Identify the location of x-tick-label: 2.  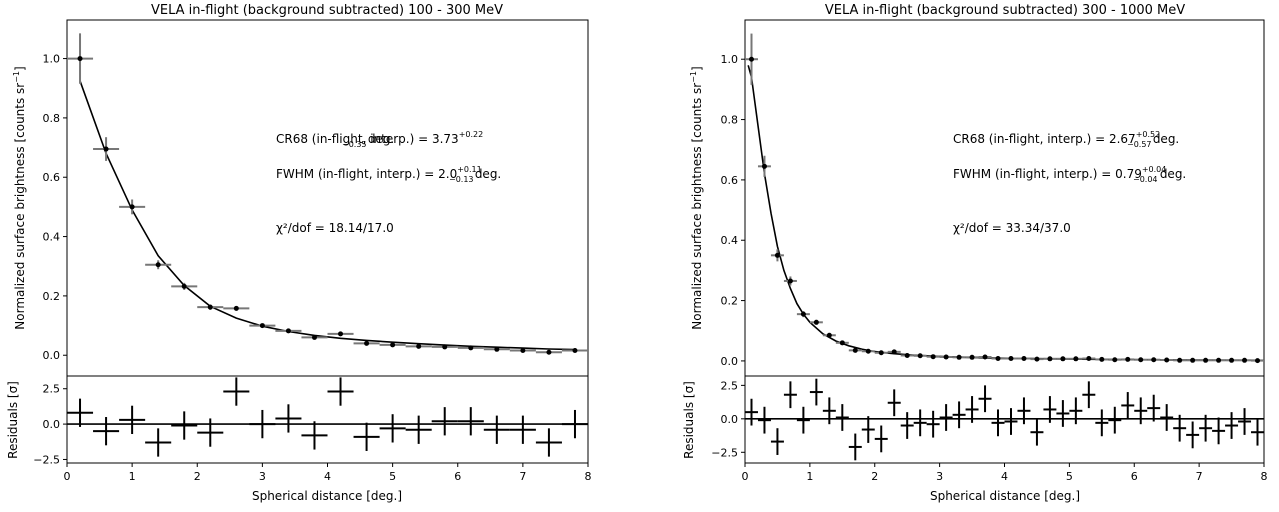
(197, 476).